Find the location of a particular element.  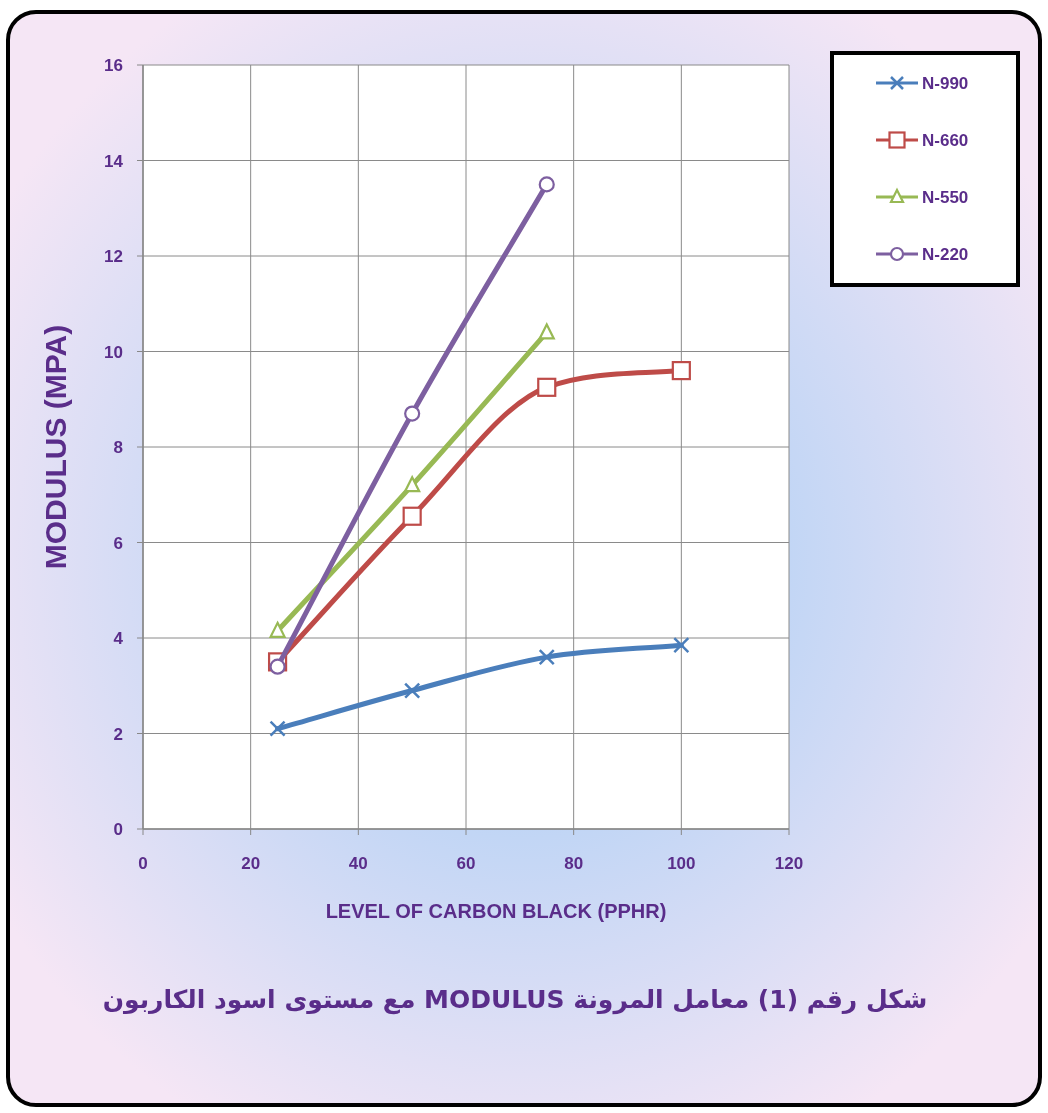

legend-label: N-550 is located at coordinates (945, 197).